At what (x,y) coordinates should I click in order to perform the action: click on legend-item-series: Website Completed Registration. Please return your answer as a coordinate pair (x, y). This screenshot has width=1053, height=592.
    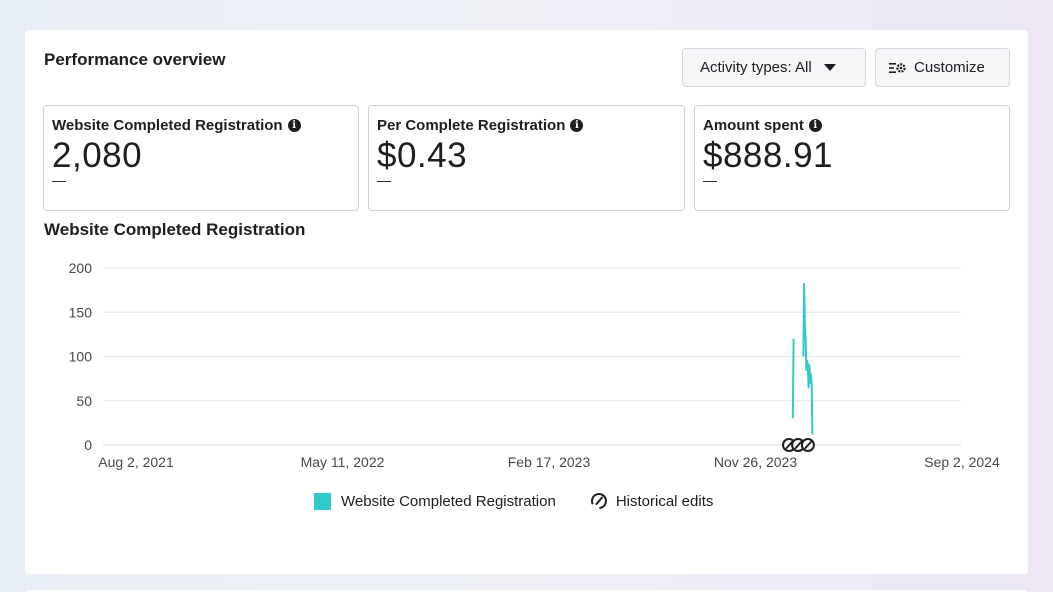
    Looking at the image, I should click on (435, 501).